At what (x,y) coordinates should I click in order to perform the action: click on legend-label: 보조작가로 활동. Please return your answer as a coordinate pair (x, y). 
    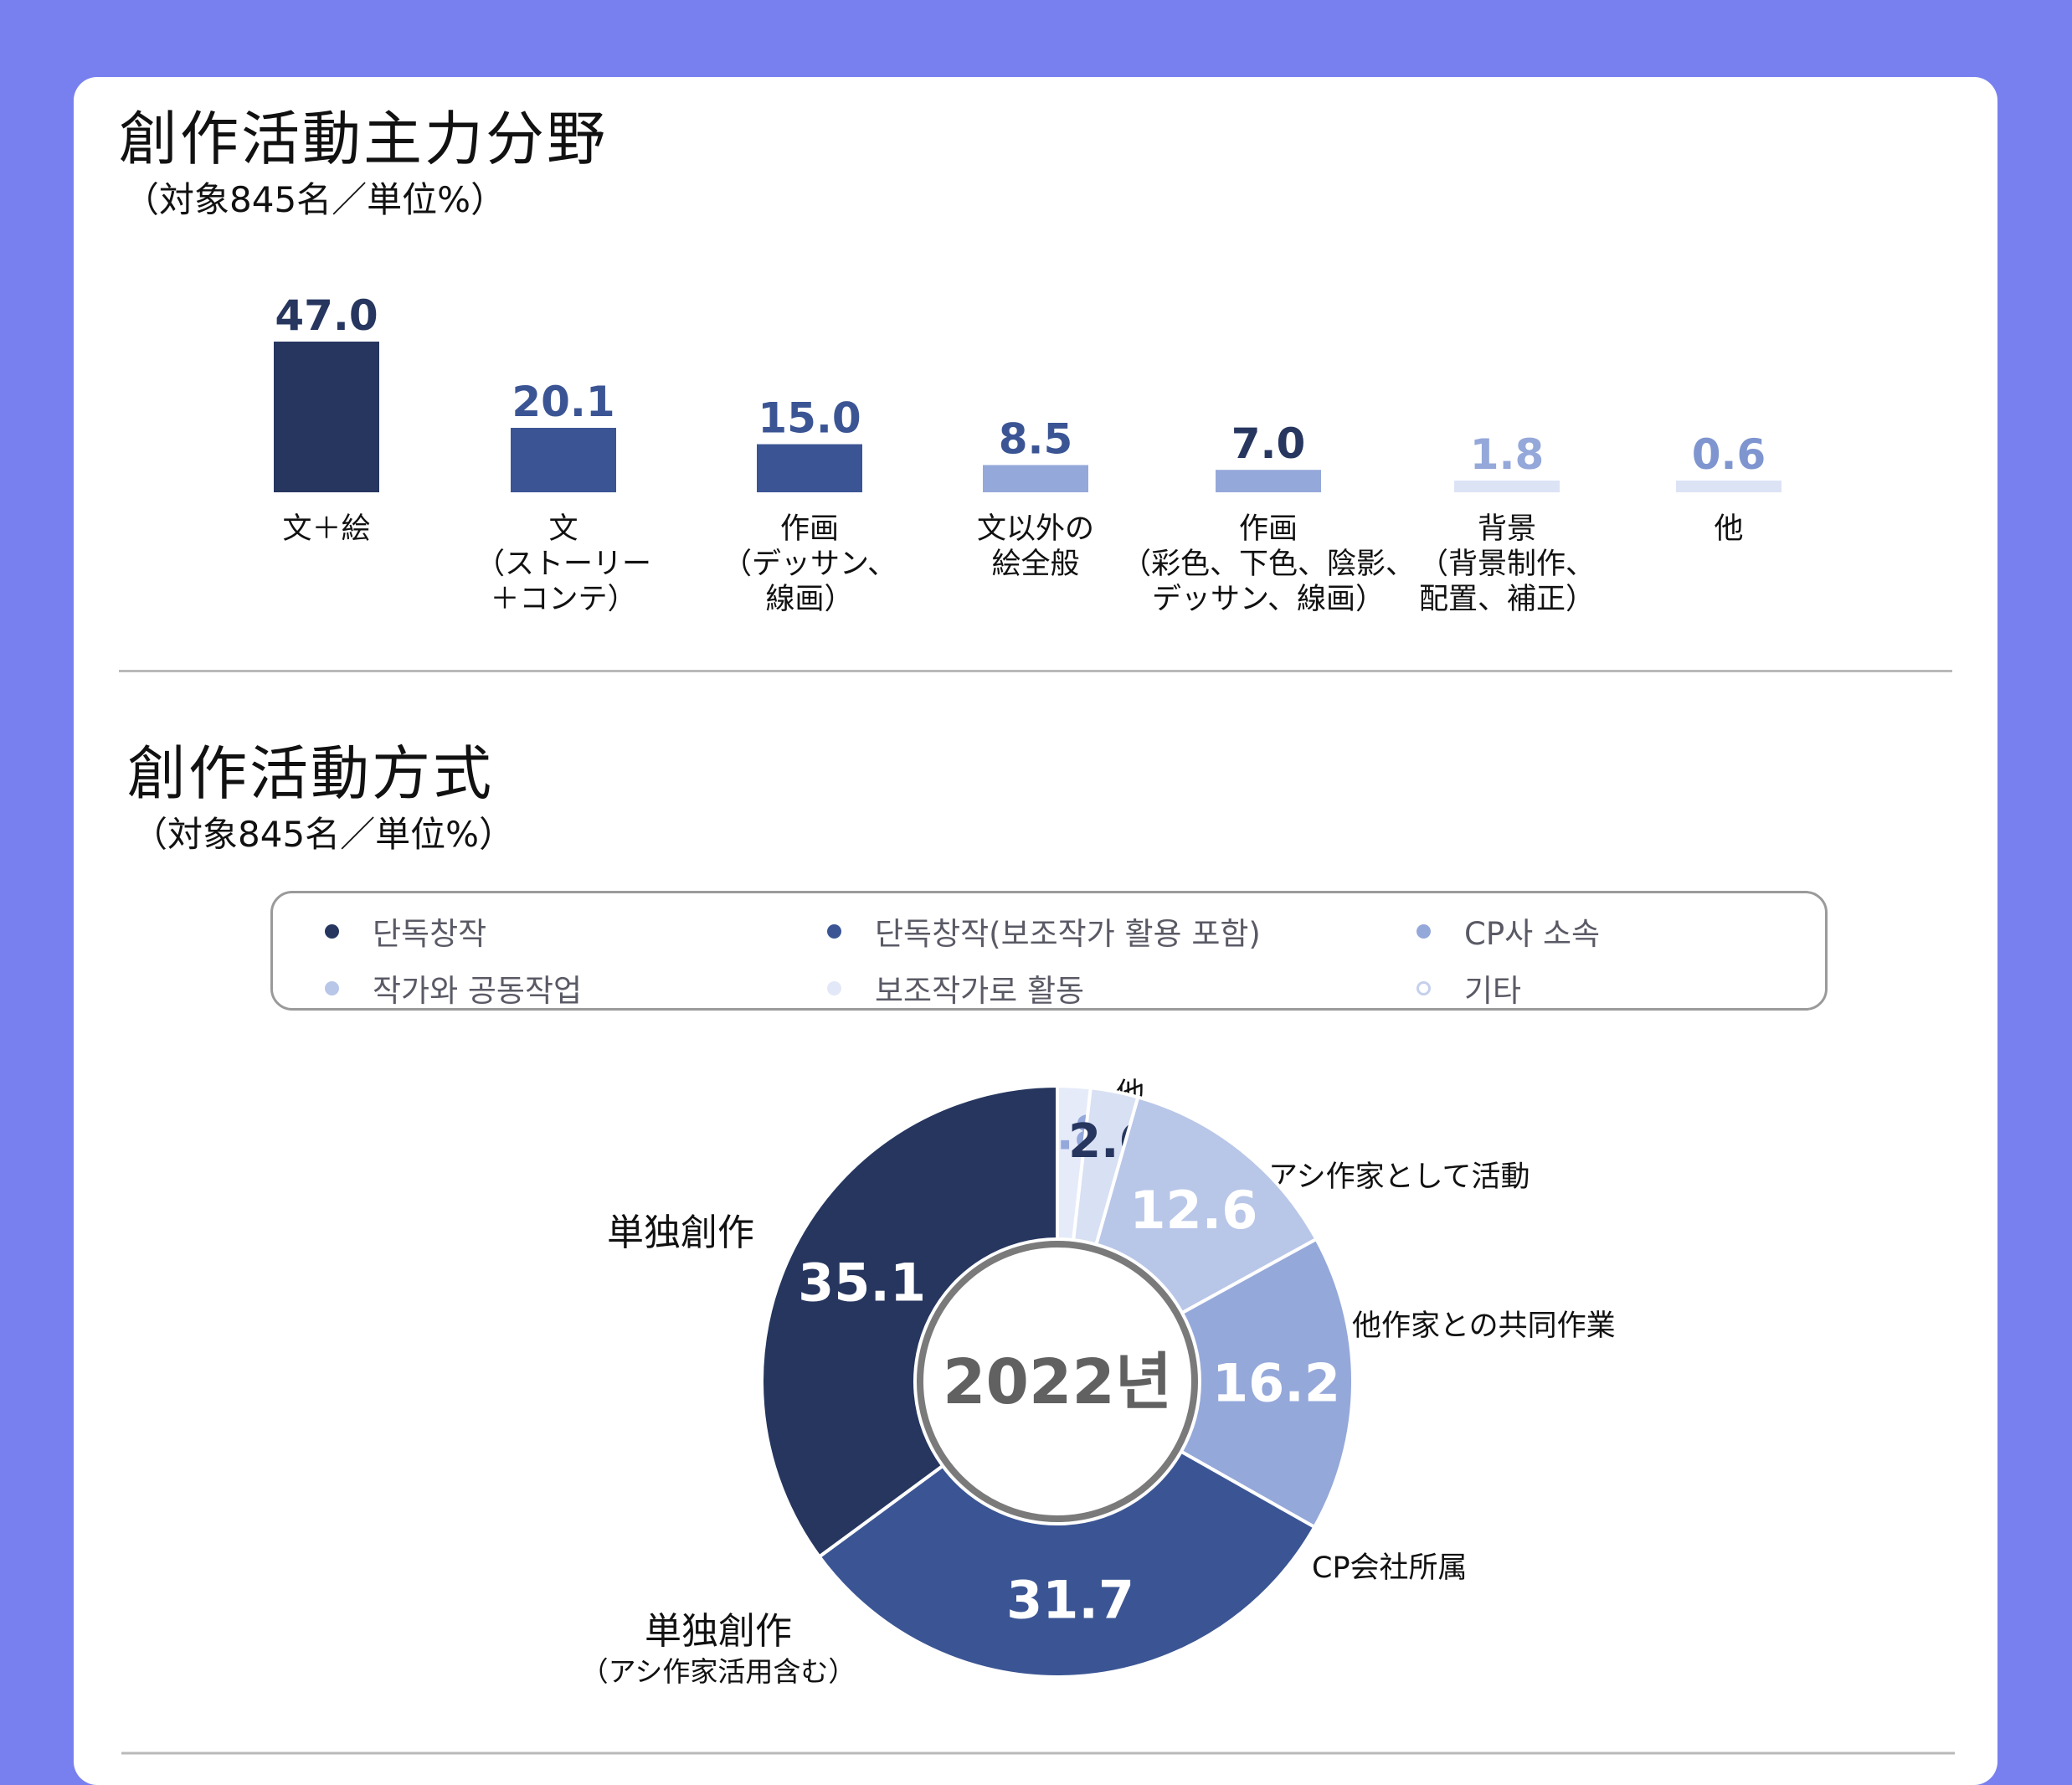
    Looking at the image, I should click on (980, 991).